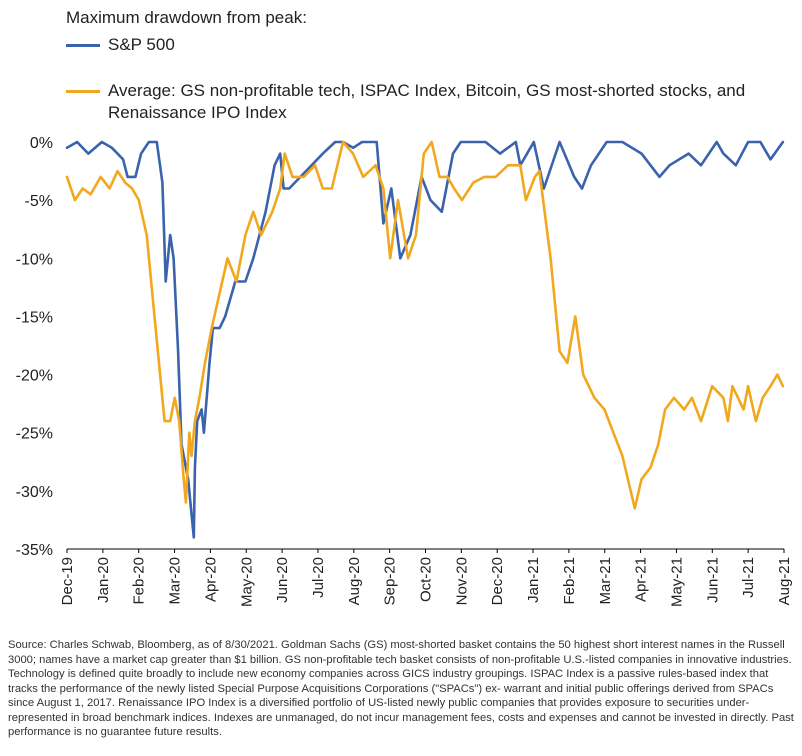  Describe the element at coordinates (569, 581) in the screenshot. I see `x-tick-label: Feb-21` at that location.